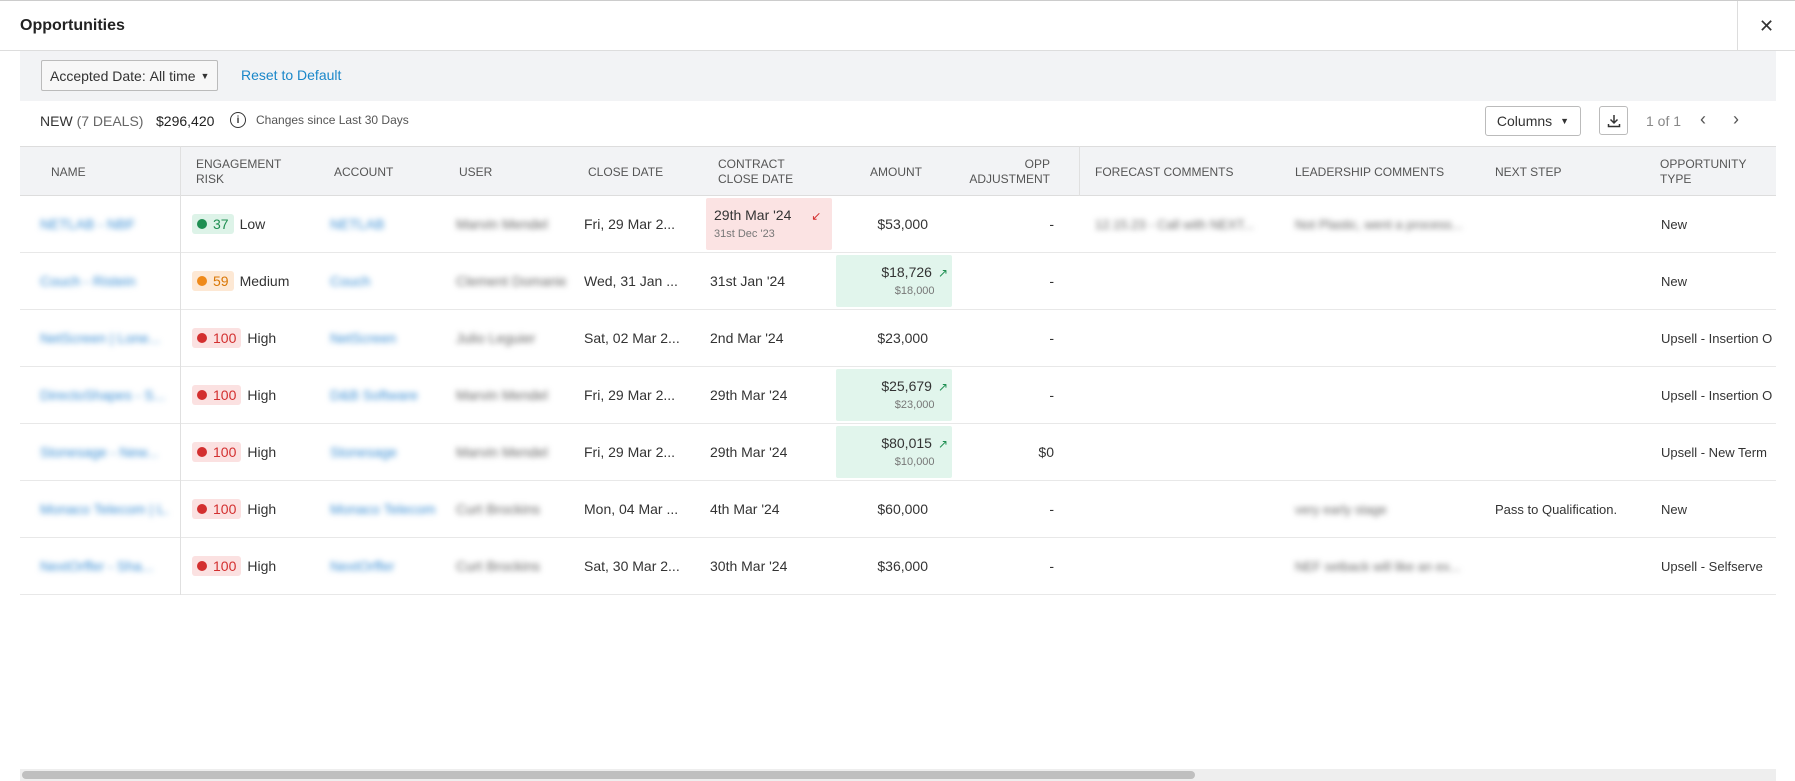 The image size is (1795, 781). Describe the element at coordinates (98, 75) in the screenshot. I see `filter-label: Accepted Date:` at that location.